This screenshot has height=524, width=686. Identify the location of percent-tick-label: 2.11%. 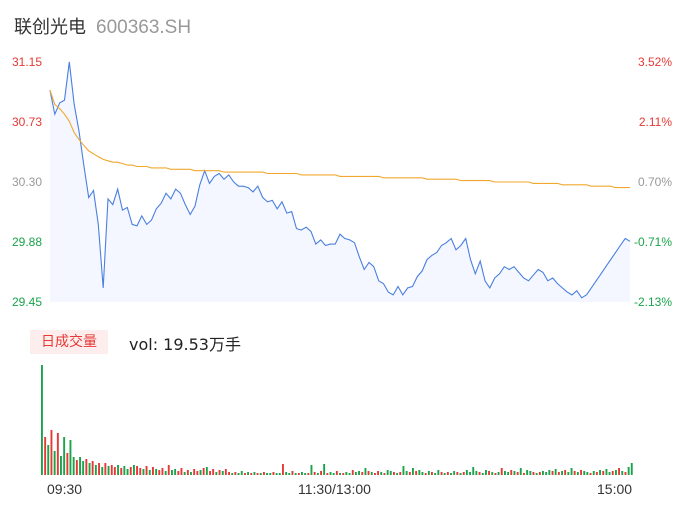
(655, 122).